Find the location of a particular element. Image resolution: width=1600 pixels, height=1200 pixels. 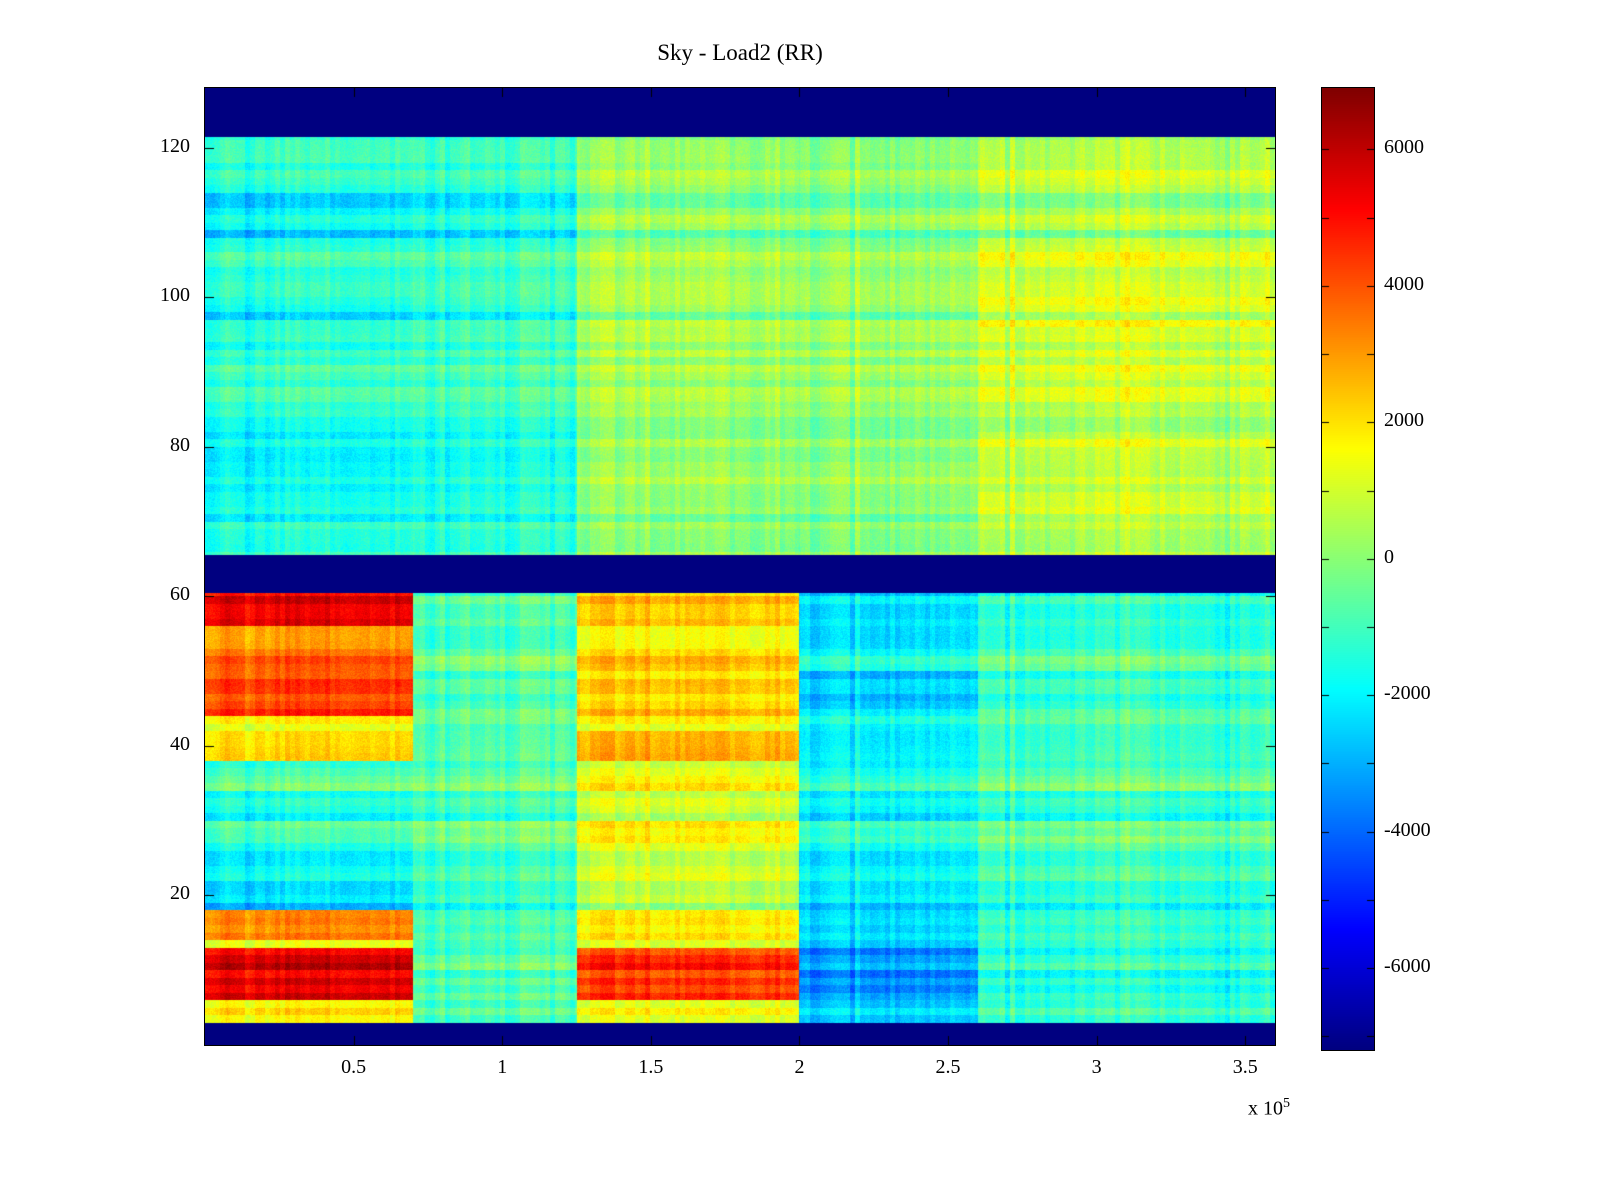

x-tick-label: 3 is located at coordinates (1096, 1067).